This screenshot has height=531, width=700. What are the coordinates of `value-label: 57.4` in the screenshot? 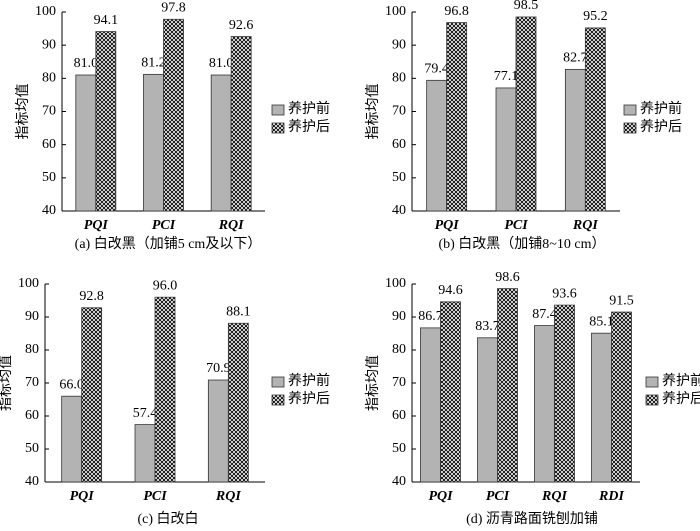 It's located at (145, 413).